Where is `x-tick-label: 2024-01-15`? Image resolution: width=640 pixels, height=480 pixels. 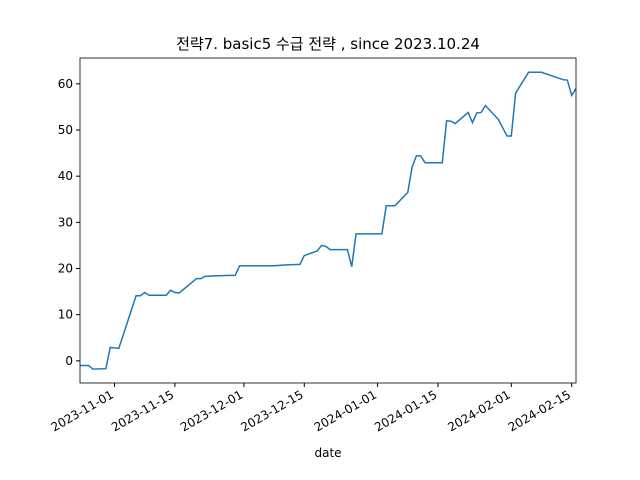 x-tick-label: 2024-01-15 is located at coordinates (405, 410).